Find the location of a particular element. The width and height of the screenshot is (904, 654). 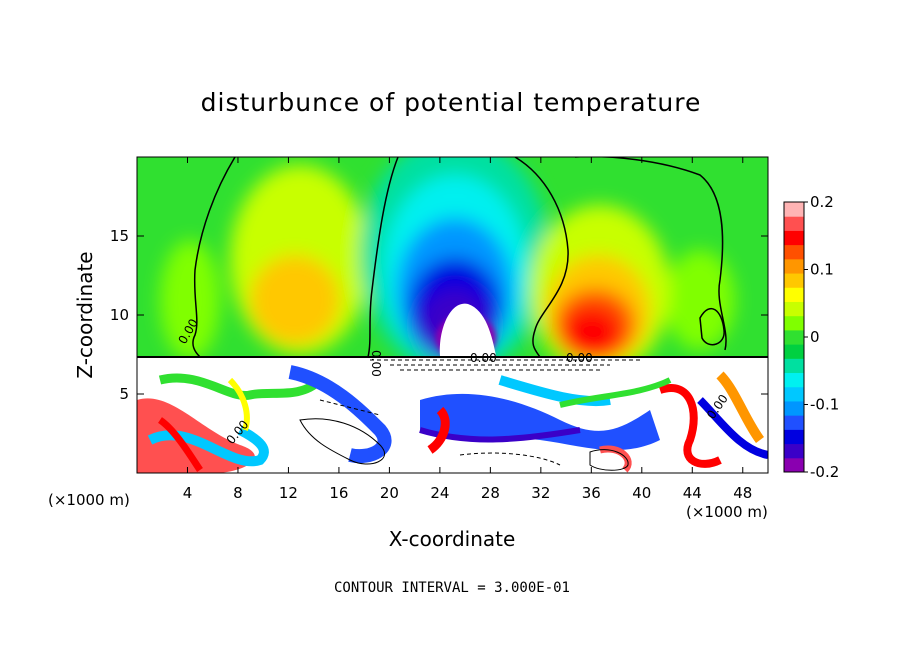

colorbar: 0.2 0.1 0 -0.1 -0.2 is located at coordinates (811, 337).